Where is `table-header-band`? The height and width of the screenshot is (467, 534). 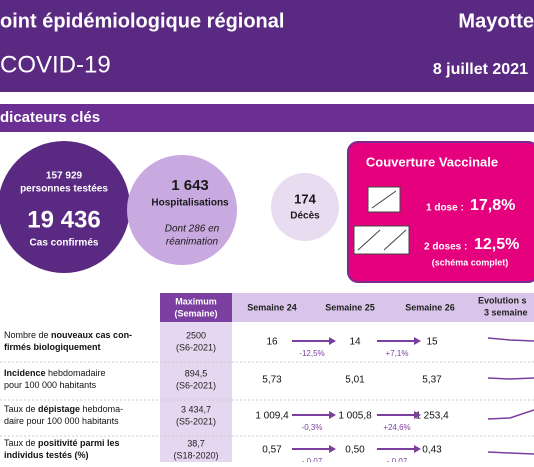 table-header-band is located at coordinates (383, 307).